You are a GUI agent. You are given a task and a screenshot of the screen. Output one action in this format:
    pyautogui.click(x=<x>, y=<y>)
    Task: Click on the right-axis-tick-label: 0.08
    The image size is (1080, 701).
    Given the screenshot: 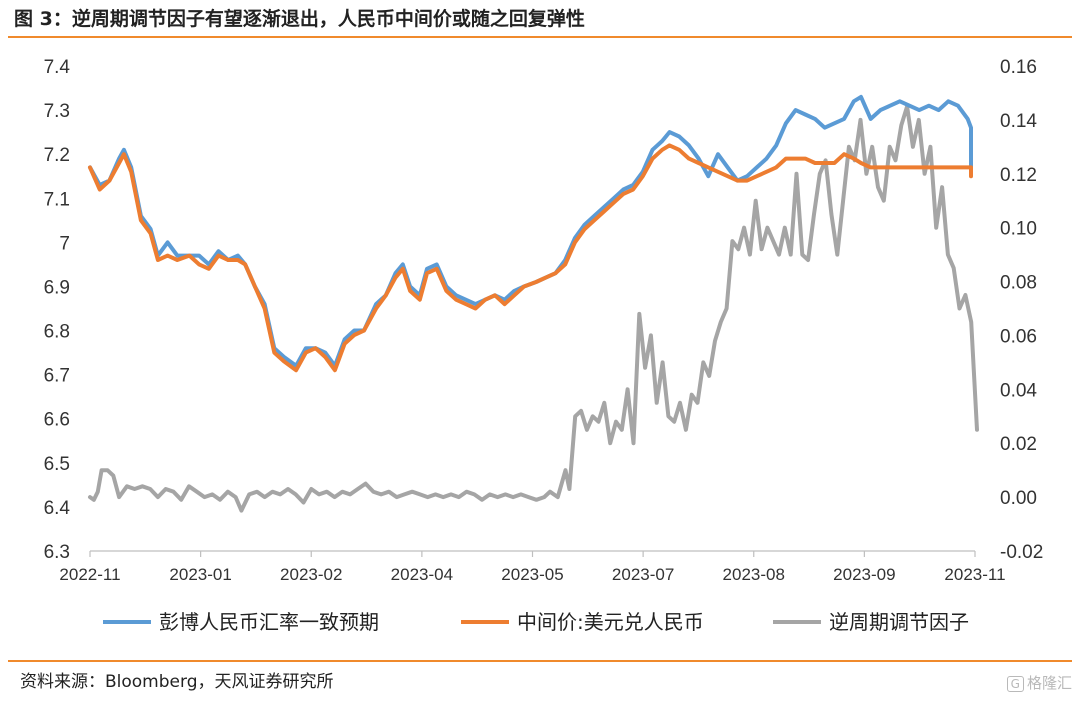 What is the action you would take?
    pyautogui.click(x=1018, y=283)
    